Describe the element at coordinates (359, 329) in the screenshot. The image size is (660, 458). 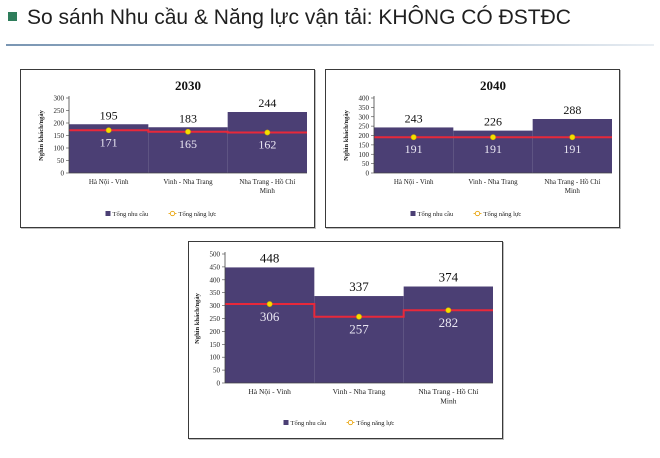
I see `capacity-value-label: 257` at that location.